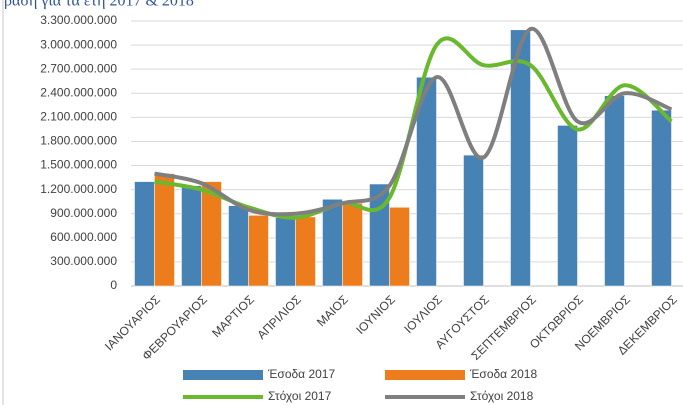 This screenshot has width=683, height=405. I want to click on y-tick-label: 900.000.000, so click(83, 213).